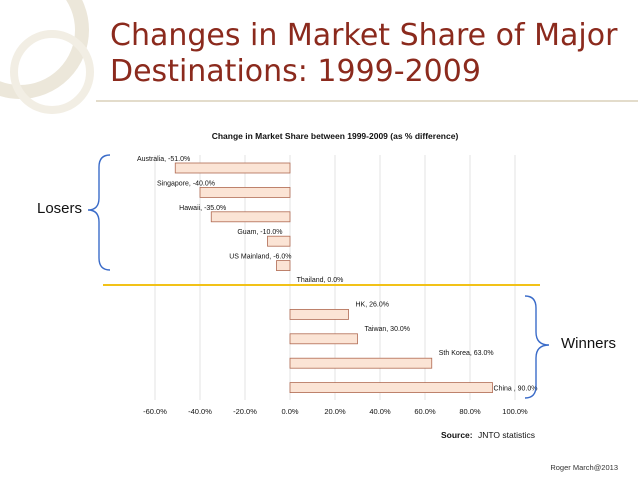 Image resolution: width=638 pixels, height=479 pixels. I want to click on x-tick-label: 80.0%, so click(470, 411).